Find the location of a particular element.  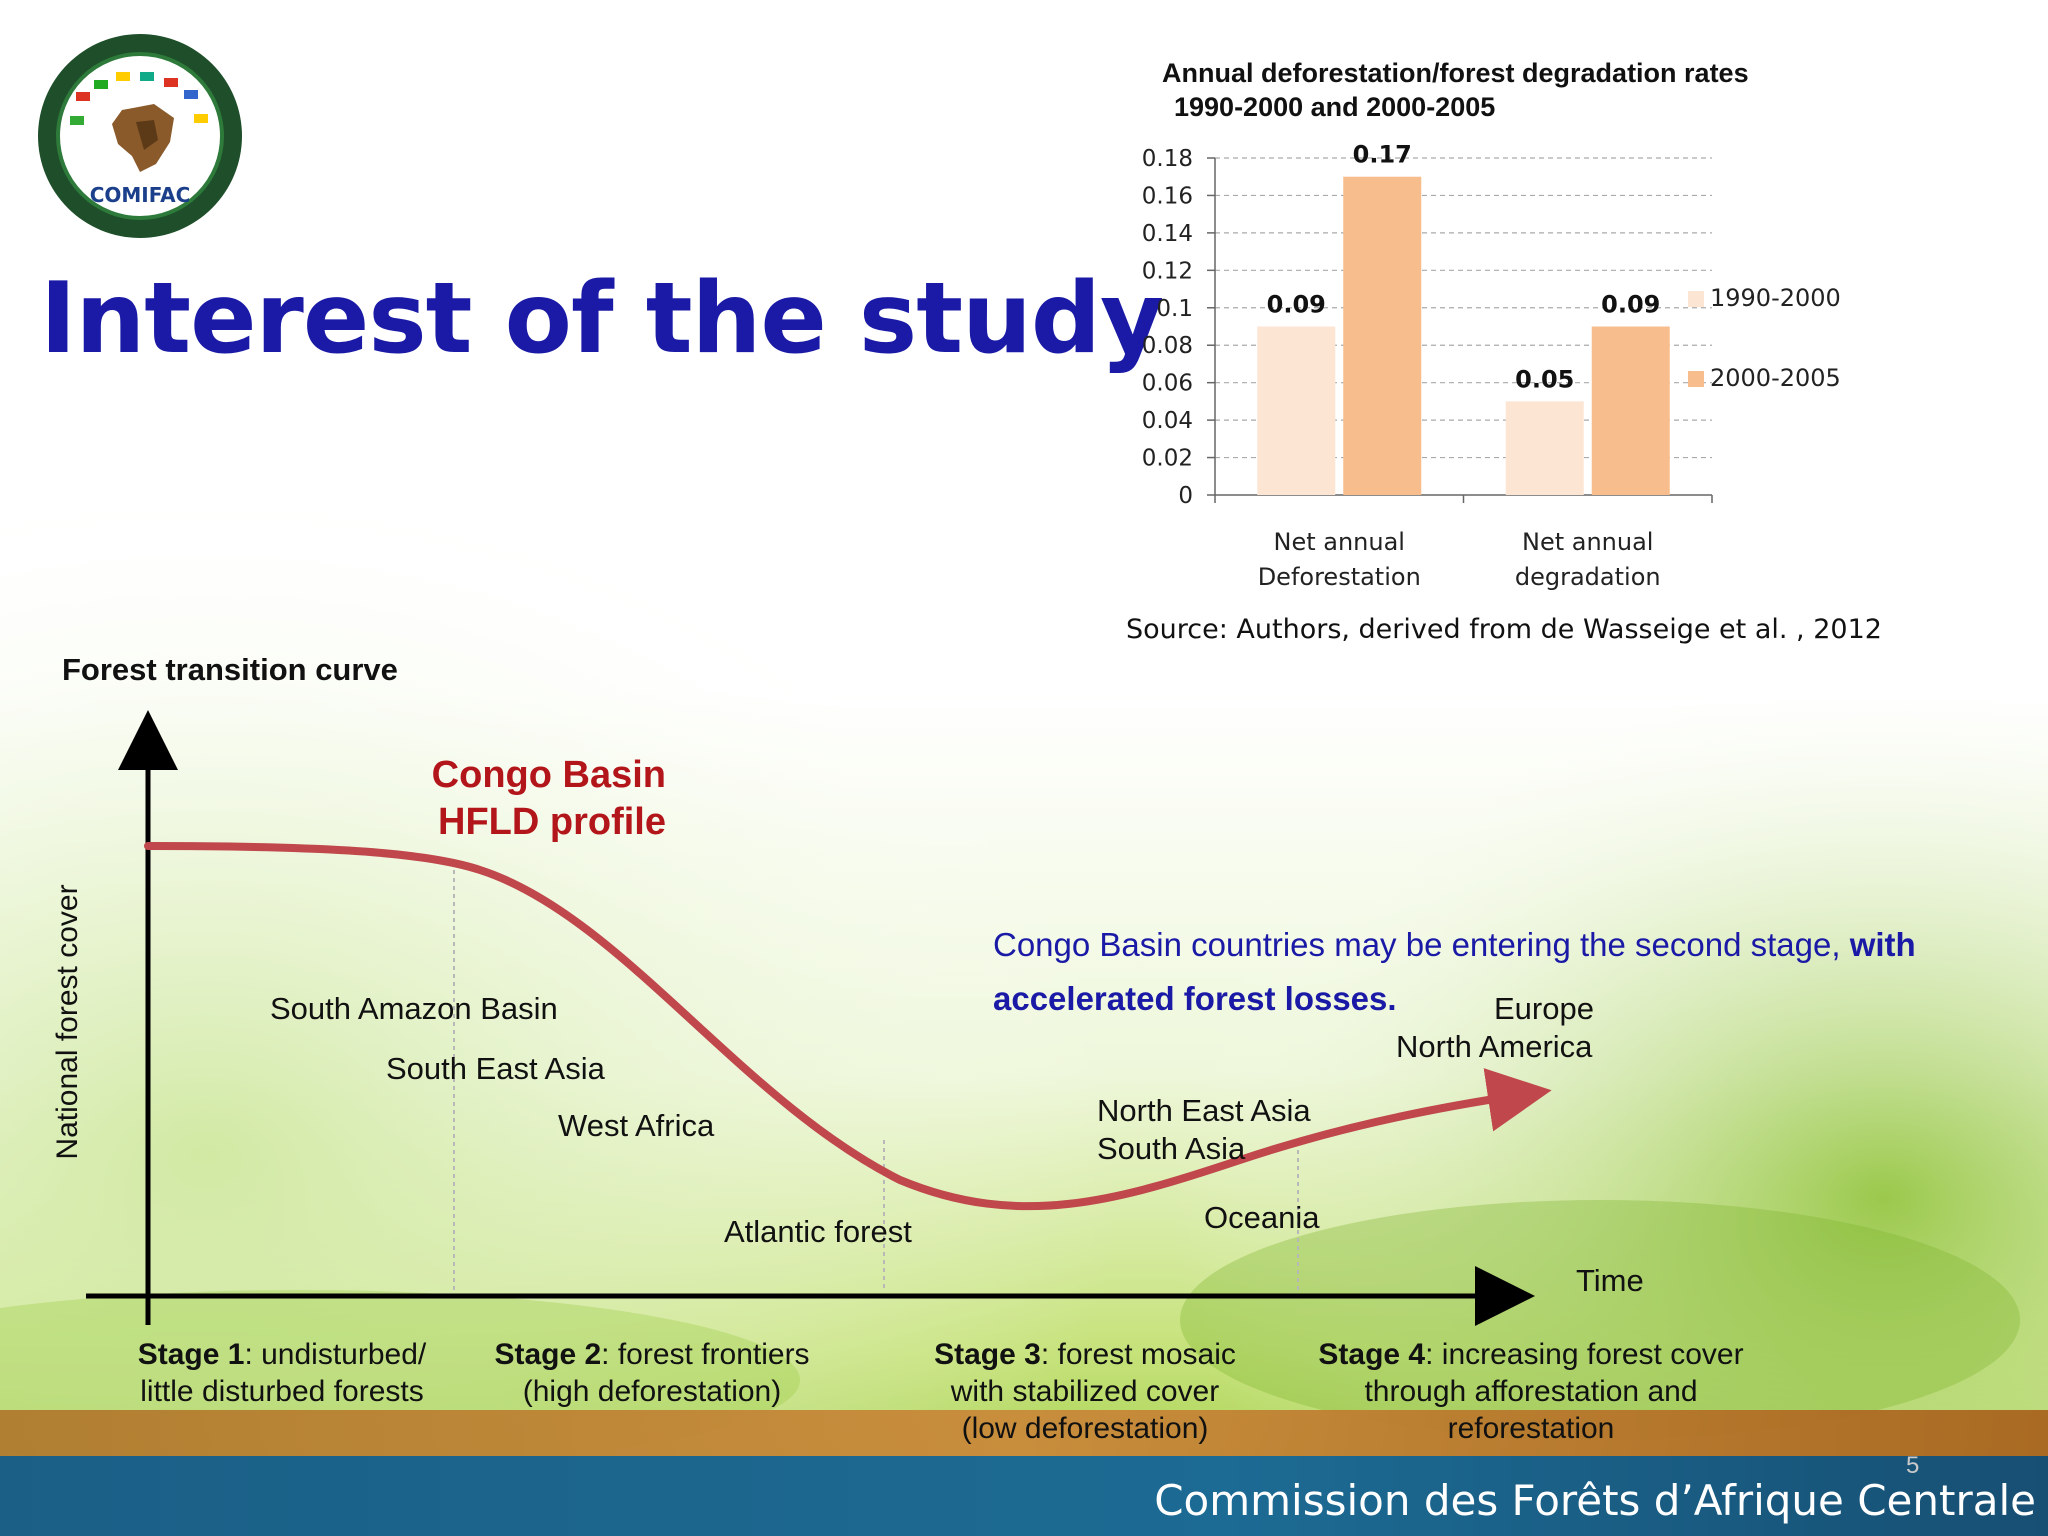

y-tick-label: 0.12 is located at coordinates (1167, 271).